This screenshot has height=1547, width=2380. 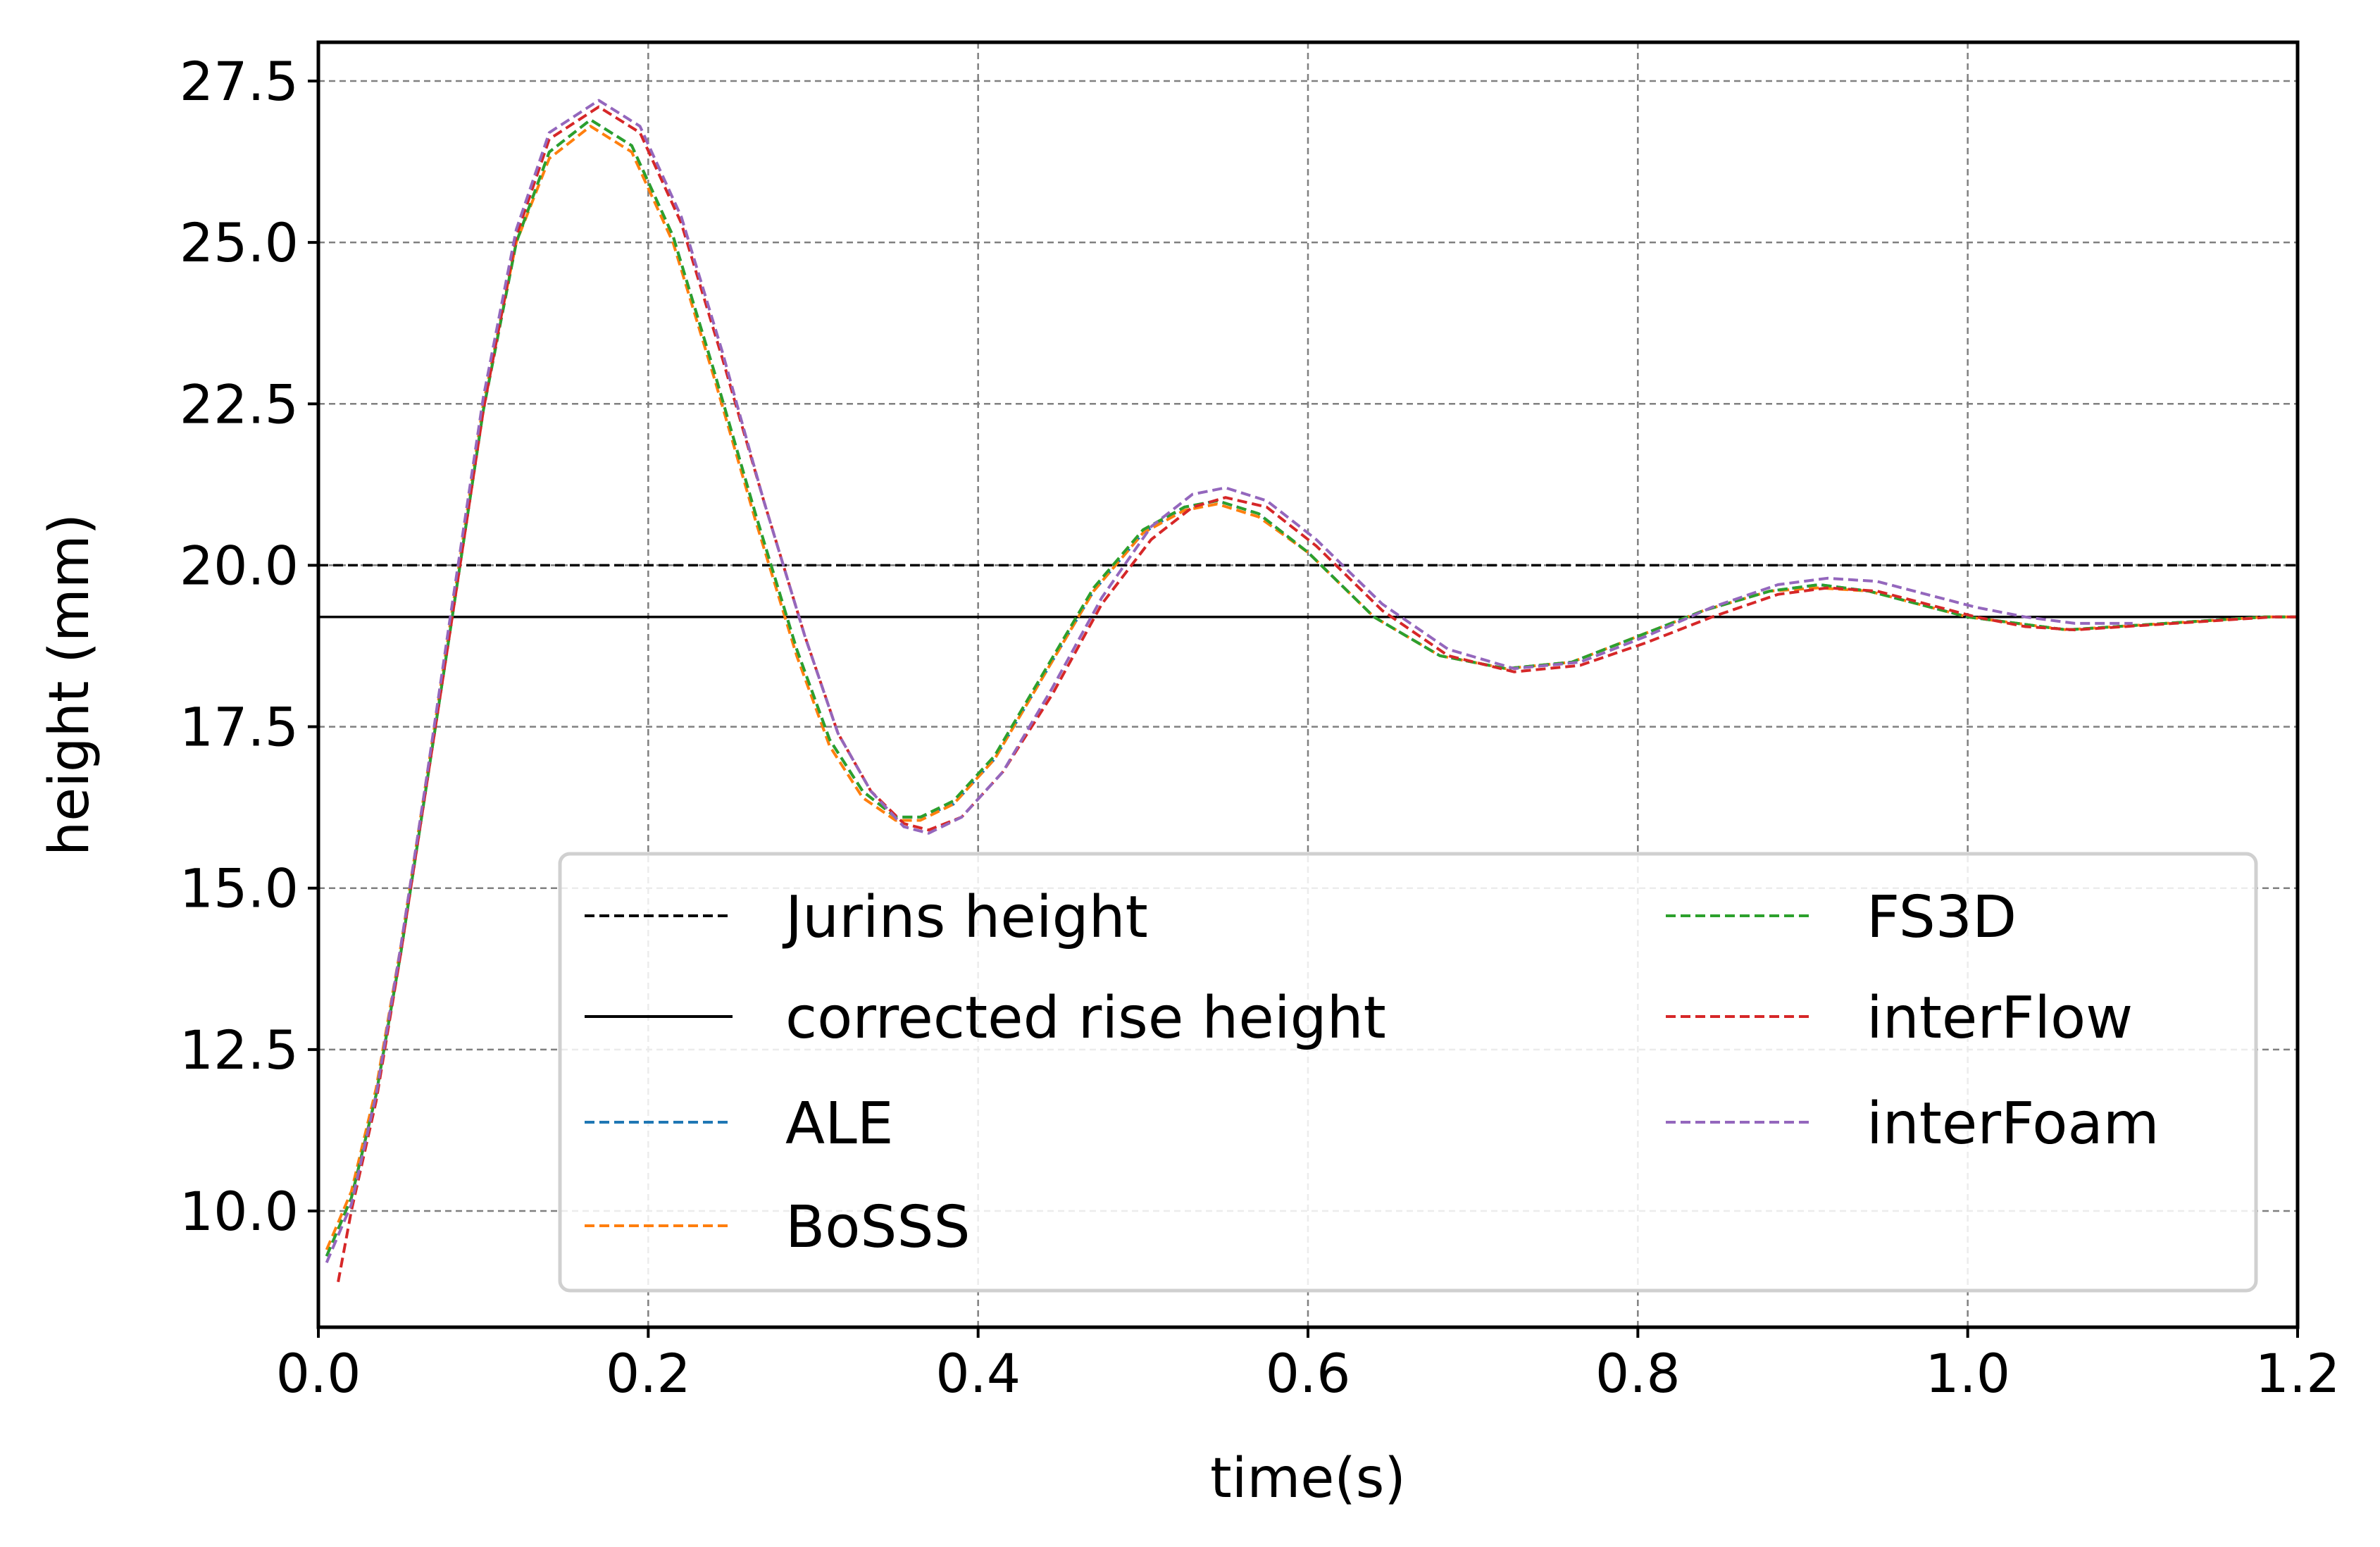 What do you see at coordinates (249, 647) in the screenshot?
I see `y-axis-ticks: 10.0 12.5 15.0 17.5 20.0 22.5 25.0 27.5` at bounding box center [249, 647].